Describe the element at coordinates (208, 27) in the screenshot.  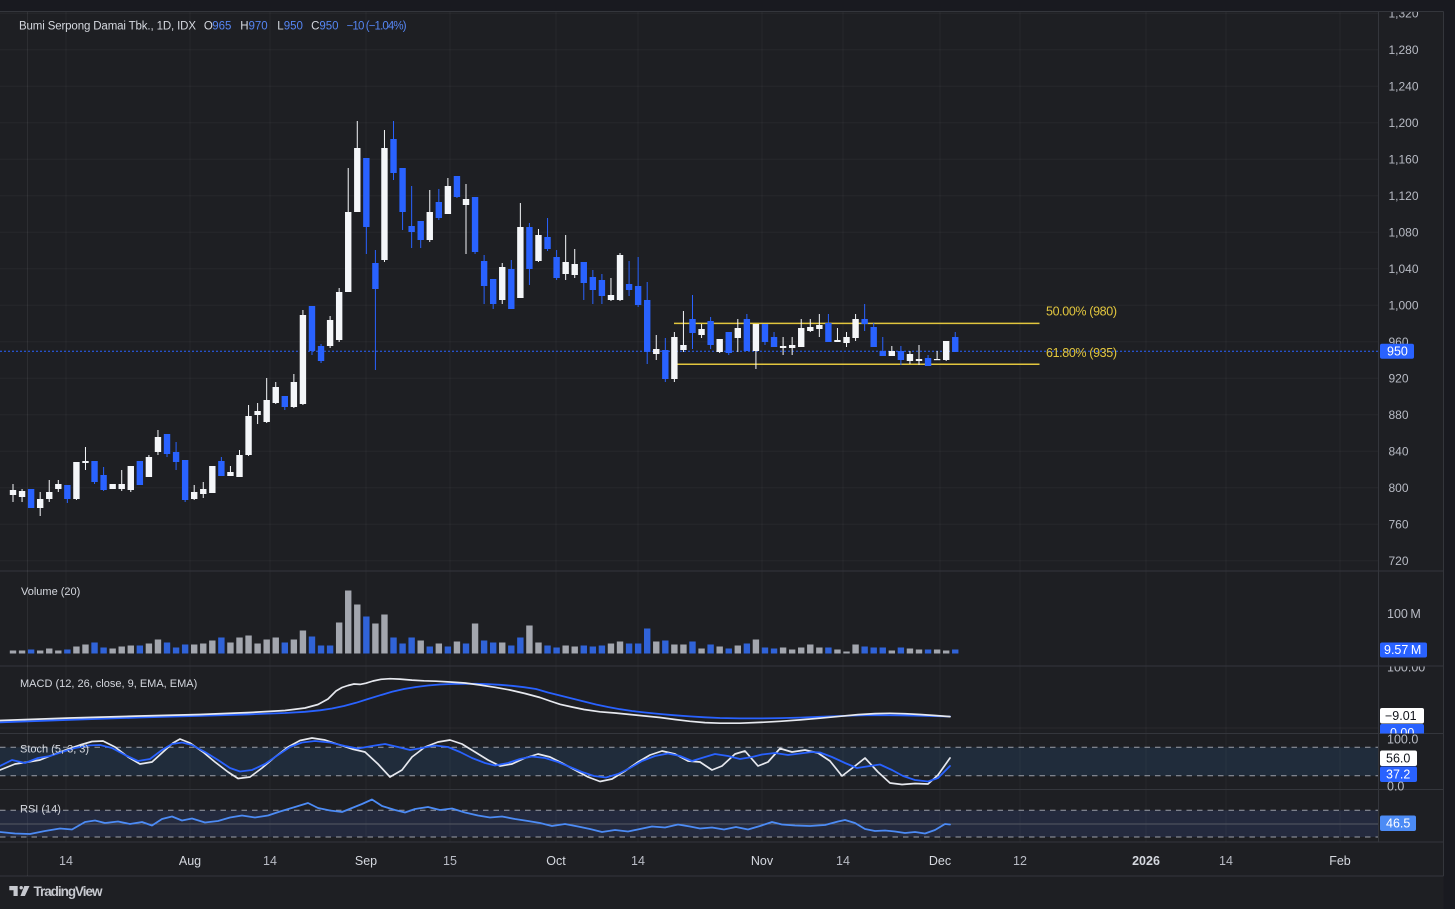
I see `svg-text: O` at that location.